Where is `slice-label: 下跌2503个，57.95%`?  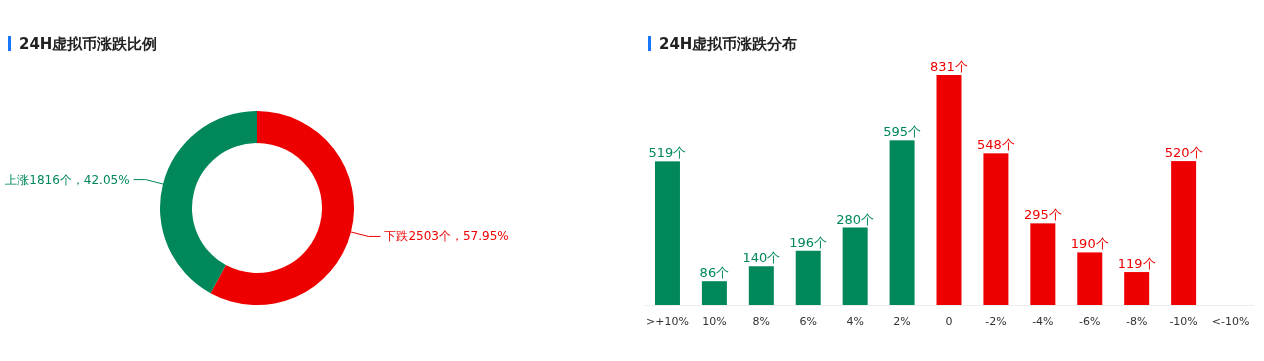 slice-label: 下跌2503个，57.95% is located at coordinates (446, 236).